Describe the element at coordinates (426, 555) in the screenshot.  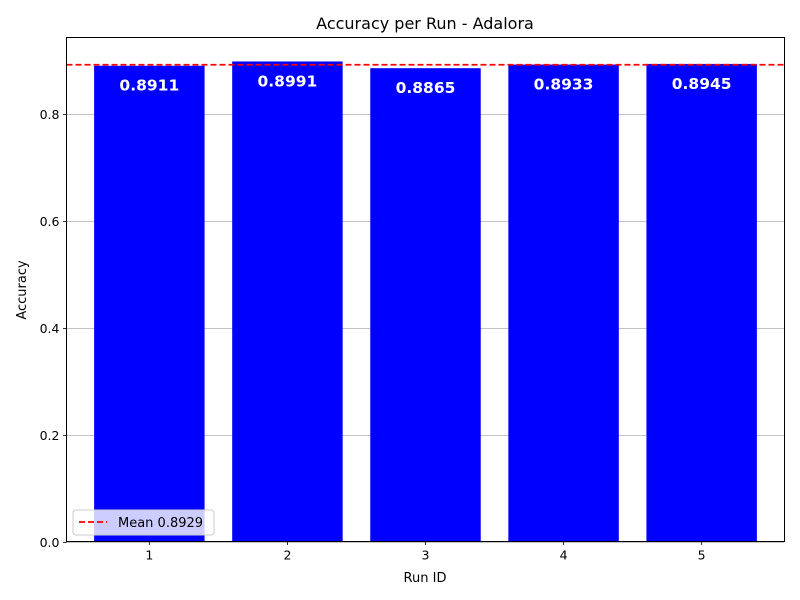
I see `x-tick-label: 3` at that location.